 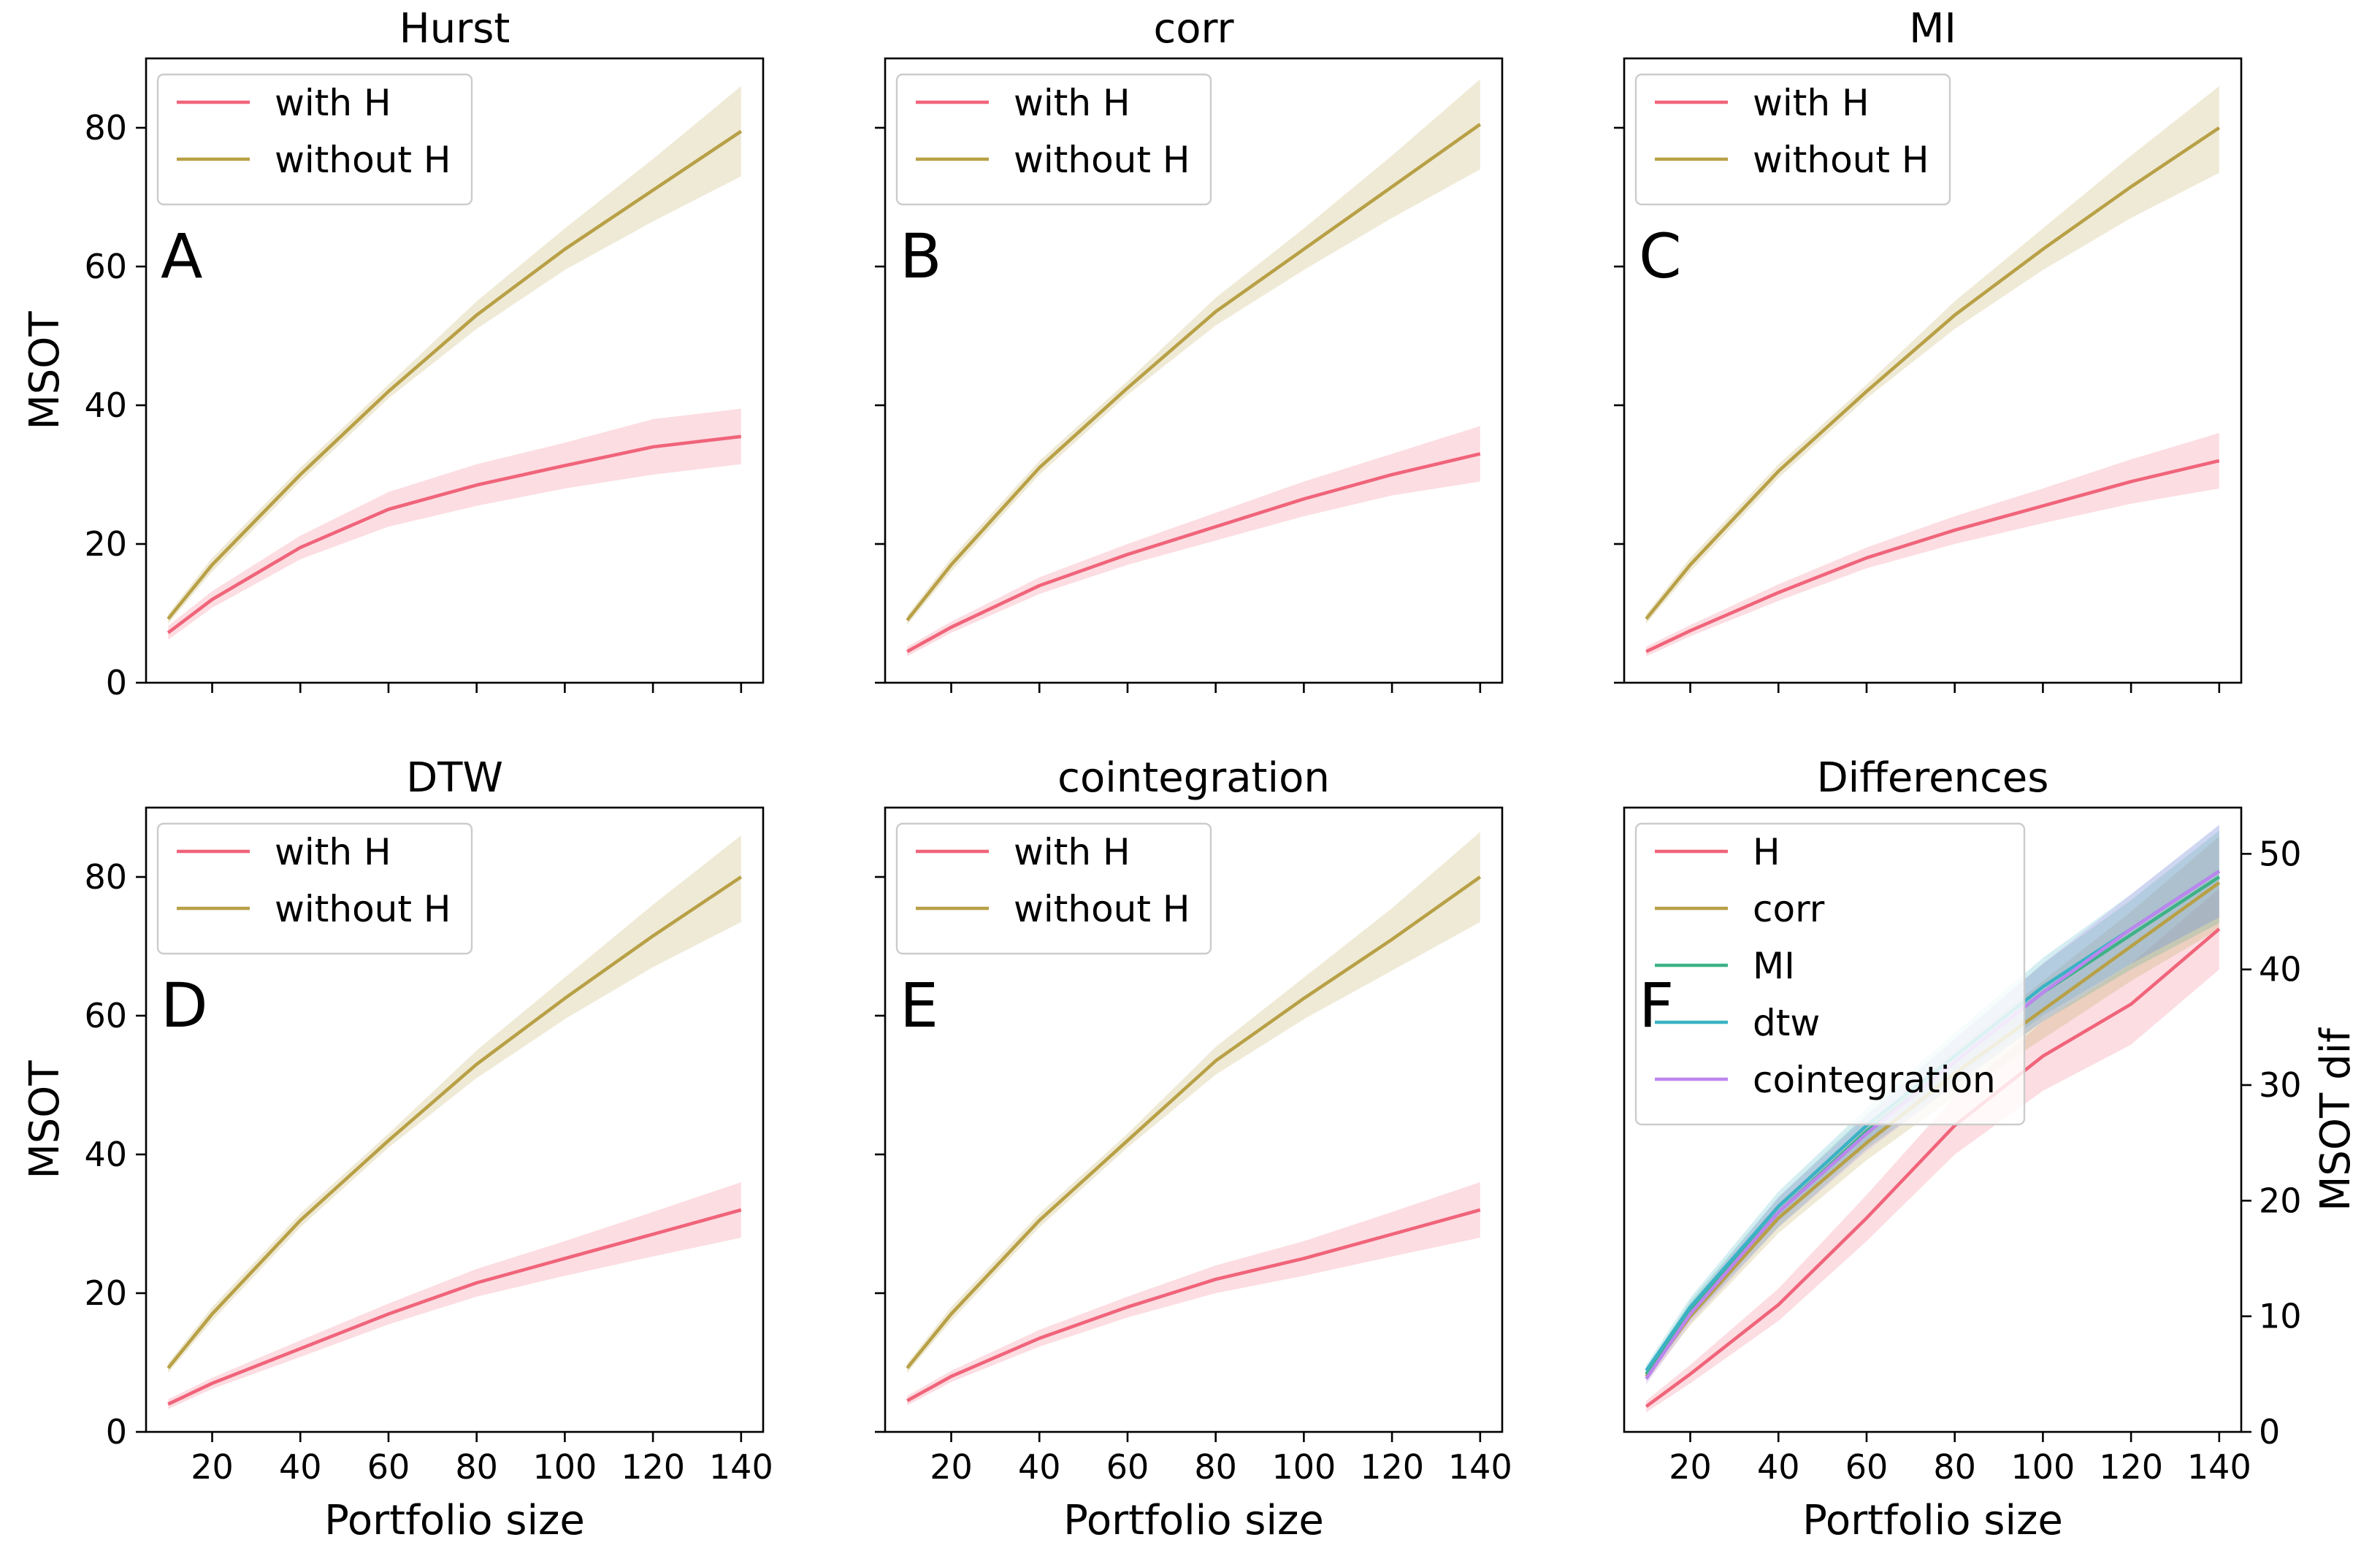 What do you see at coordinates (919, 1005) in the screenshot?
I see `panel-letter: E` at bounding box center [919, 1005].